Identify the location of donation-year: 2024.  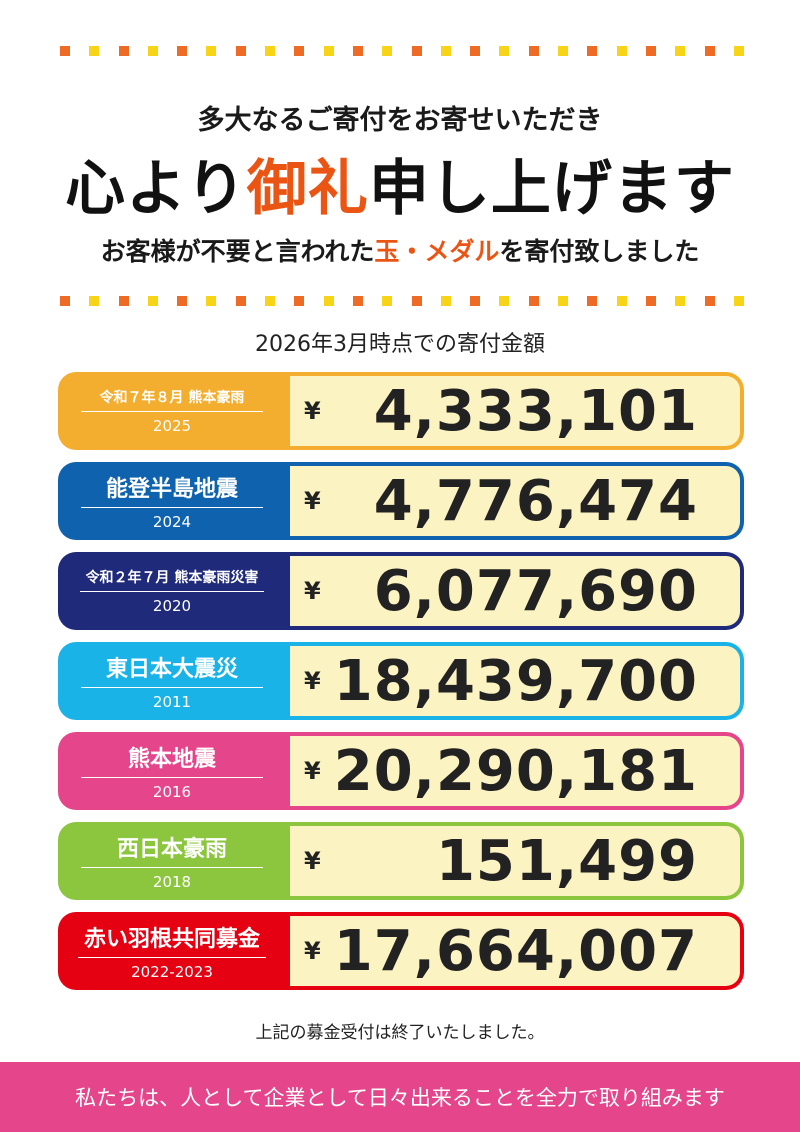
(172, 522).